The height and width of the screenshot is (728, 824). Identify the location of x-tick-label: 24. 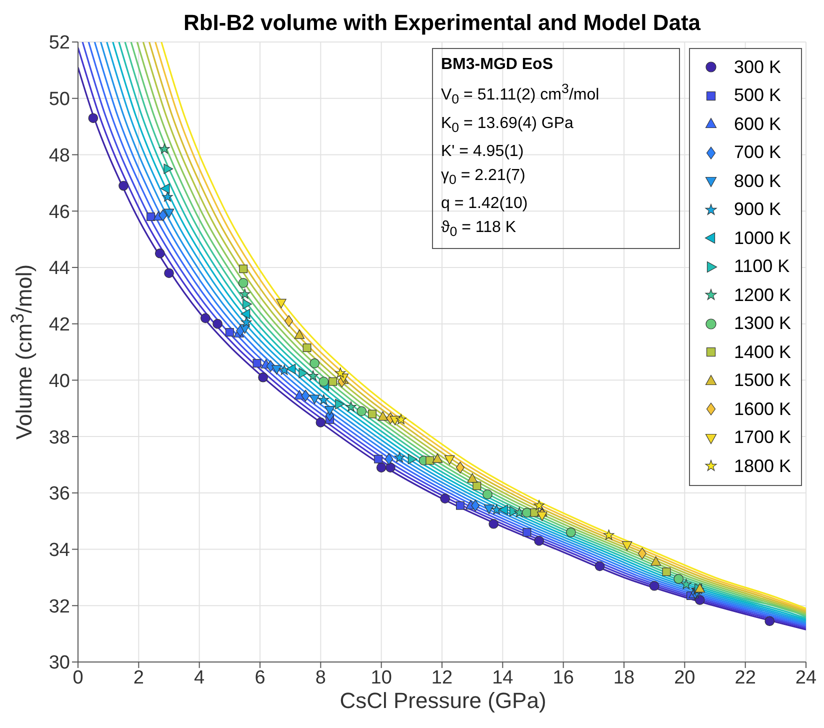
(806, 677).